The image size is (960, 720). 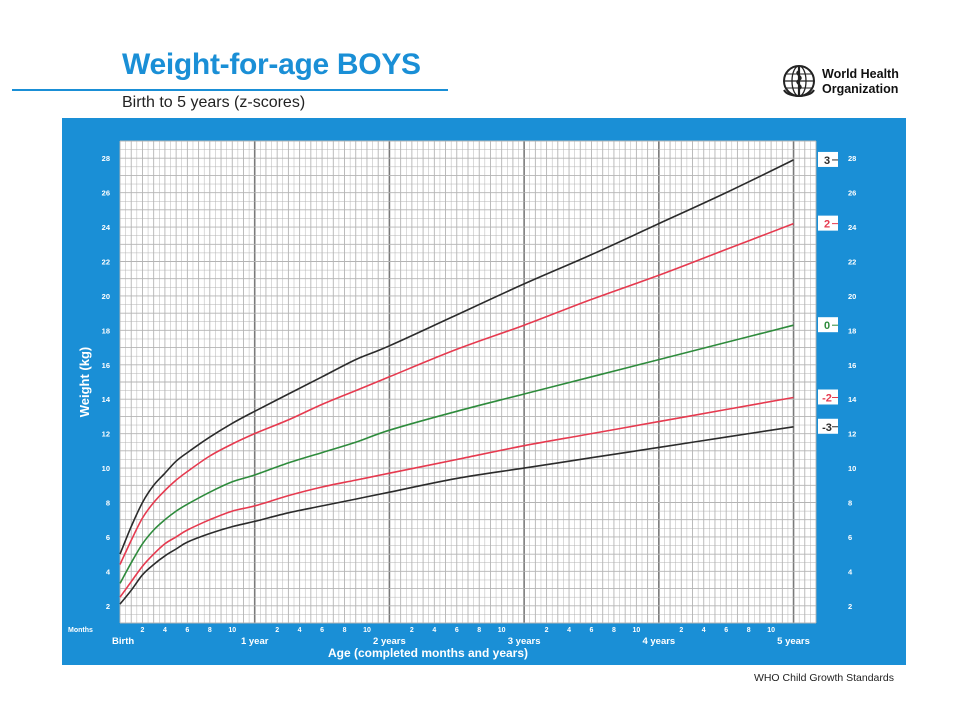 What do you see at coordinates (852, 262) in the screenshot?
I see `y-tick-label-right: 22` at bounding box center [852, 262].